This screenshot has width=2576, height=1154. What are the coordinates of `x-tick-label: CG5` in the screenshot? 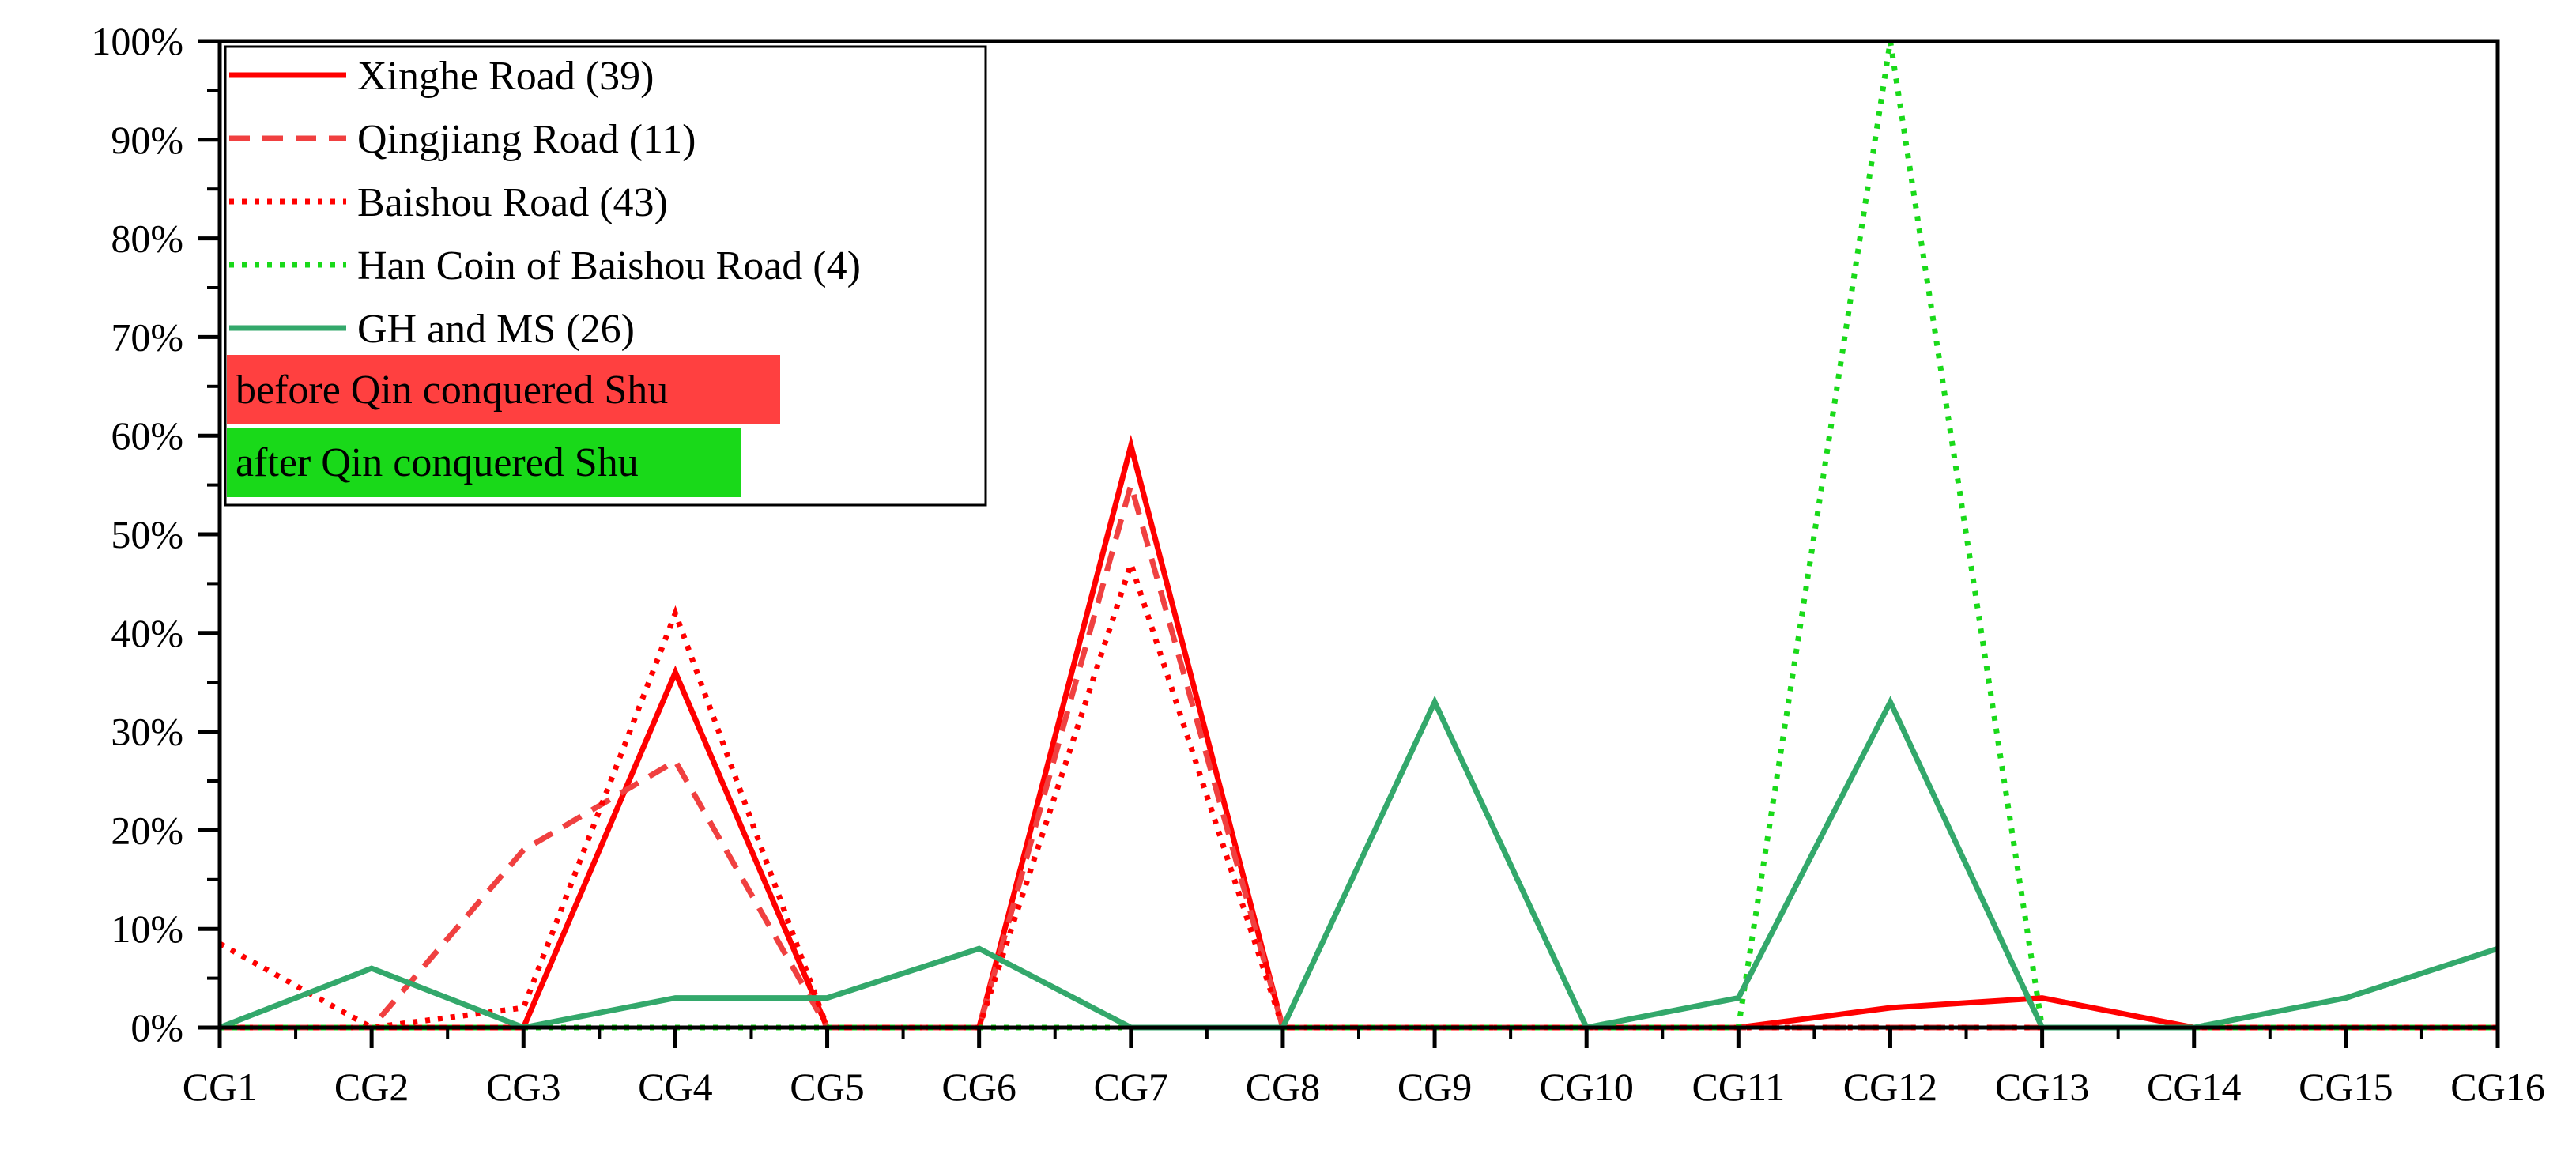 It's located at (827, 1087).